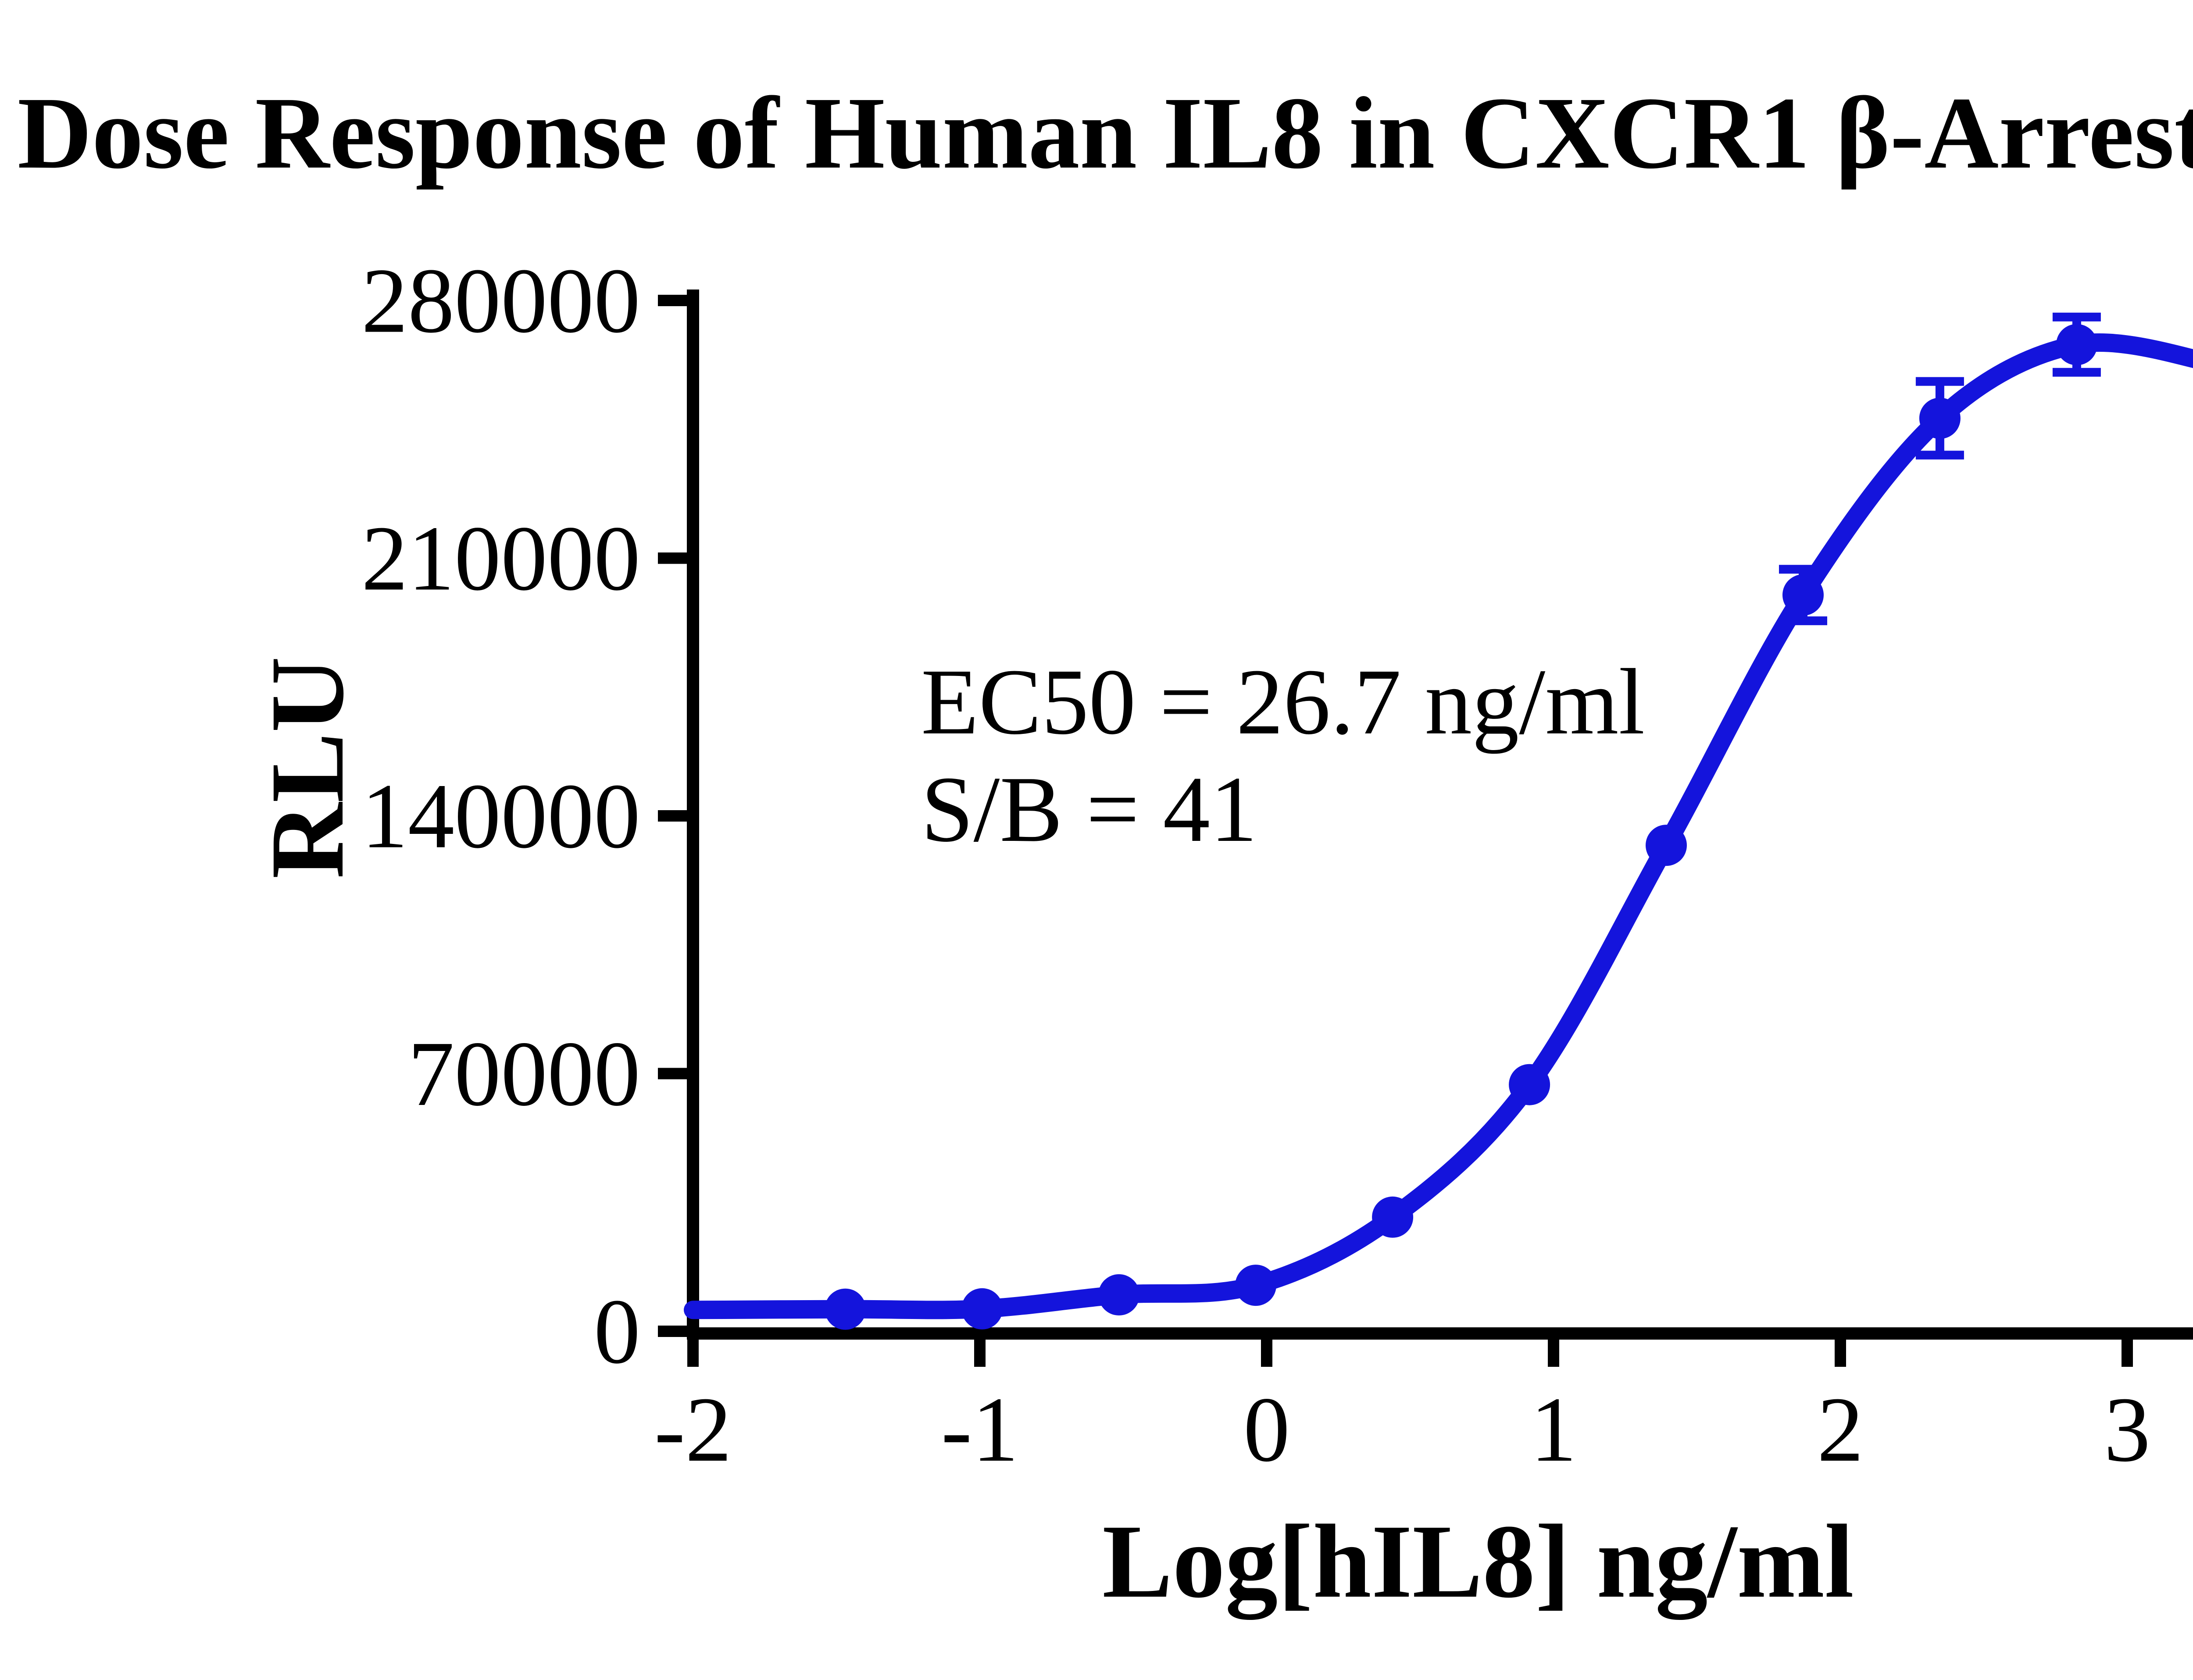  I want to click on x-ticks, so click(1410, 1353).